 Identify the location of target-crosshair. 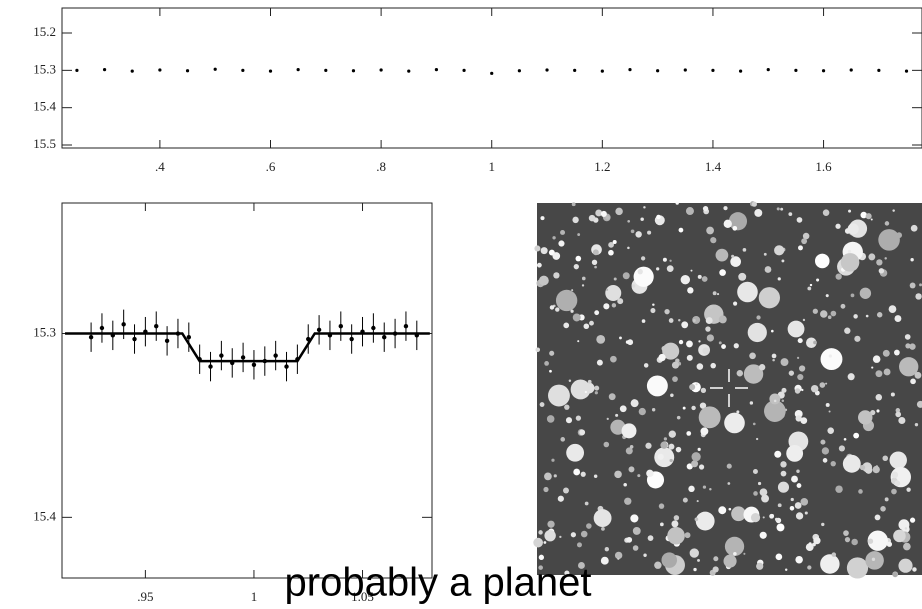
(729, 388).